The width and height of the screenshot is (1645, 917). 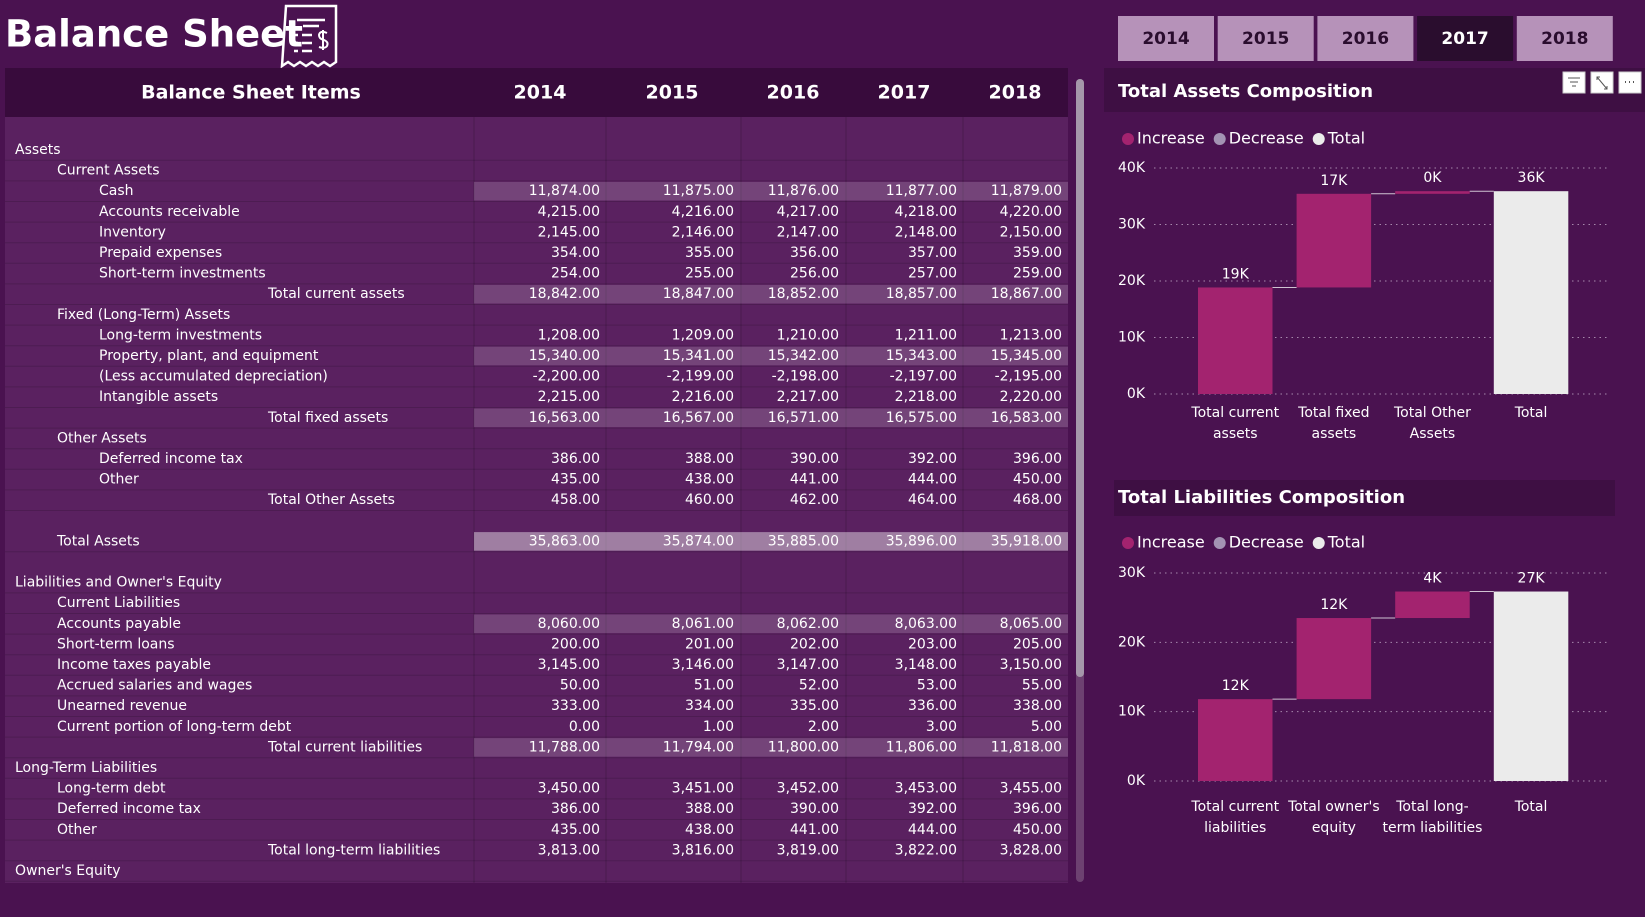 What do you see at coordinates (1026, 418) in the screenshot?
I see `cell-value: 16,583.00` at bounding box center [1026, 418].